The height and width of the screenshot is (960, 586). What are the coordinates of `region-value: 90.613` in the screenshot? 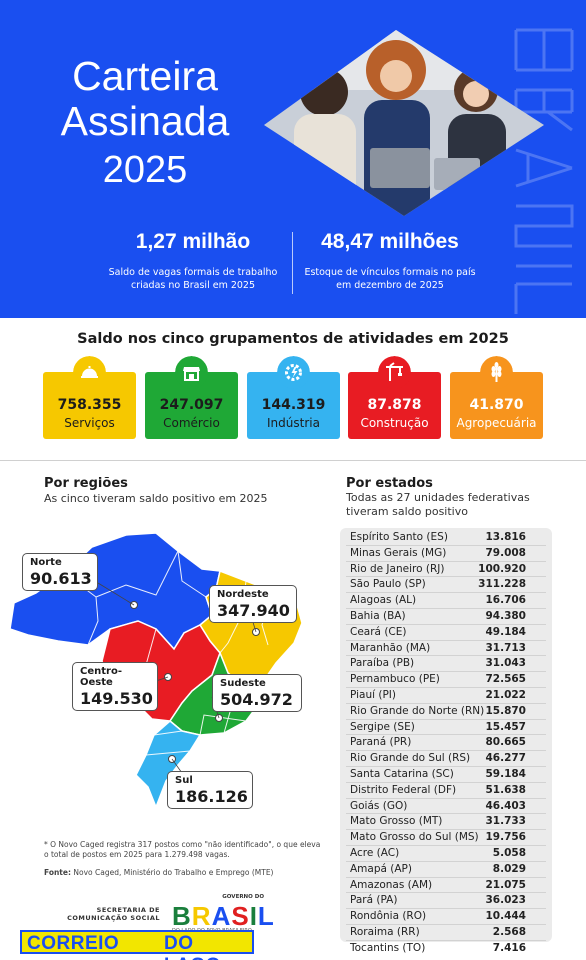 It's located at (61, 578).